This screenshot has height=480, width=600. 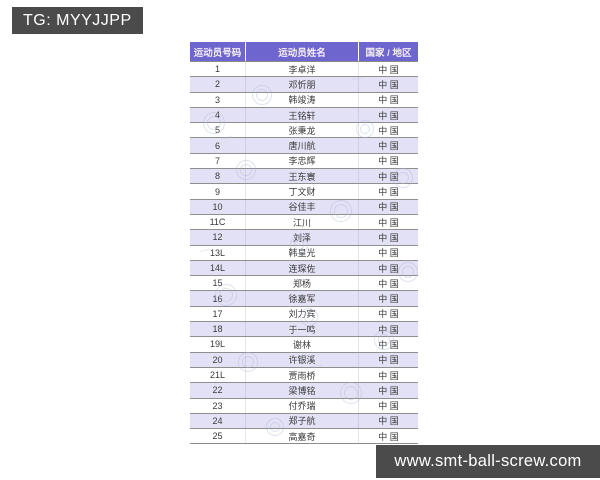 I want to click on athlete-number-cell: 3, so click(x=218, y=99).